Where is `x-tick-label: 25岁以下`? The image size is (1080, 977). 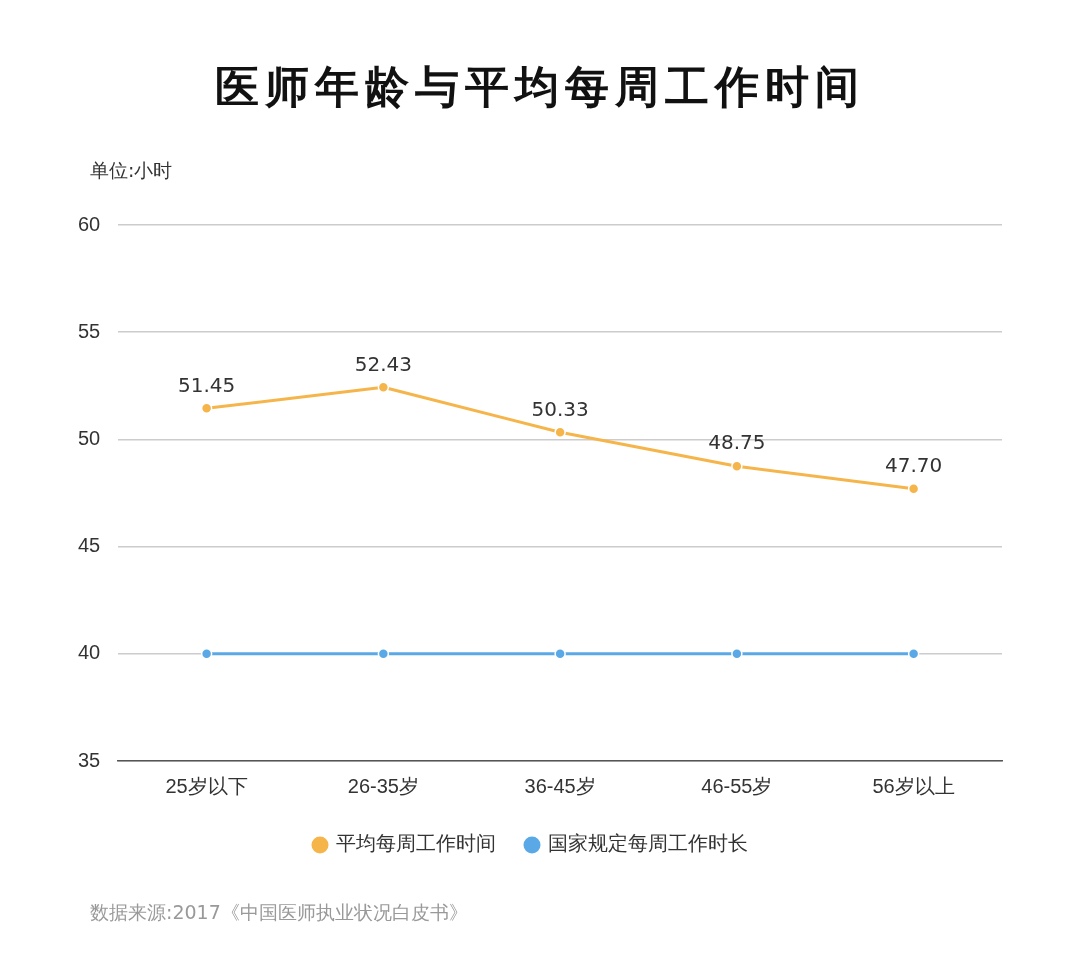
x-tick-label: 25岁以下 is located at coordinates (206, 785).